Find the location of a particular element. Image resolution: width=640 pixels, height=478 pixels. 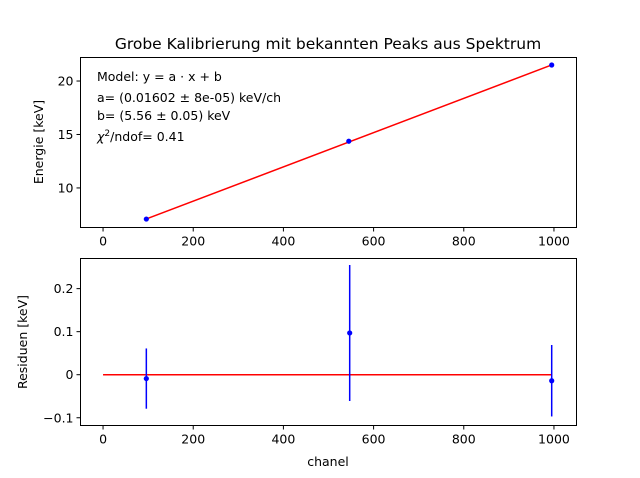

top-x-tick-label: 600 is located at coordinates (374, 241).